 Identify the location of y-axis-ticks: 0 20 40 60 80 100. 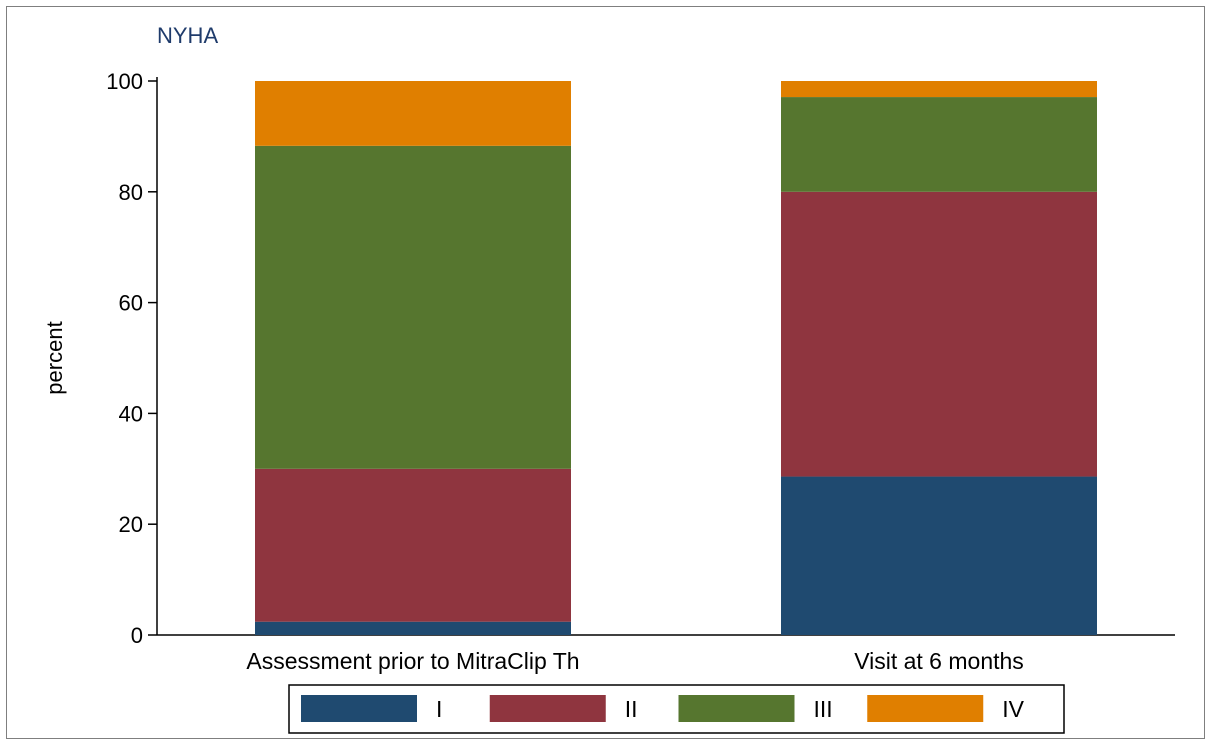
(131, 358).